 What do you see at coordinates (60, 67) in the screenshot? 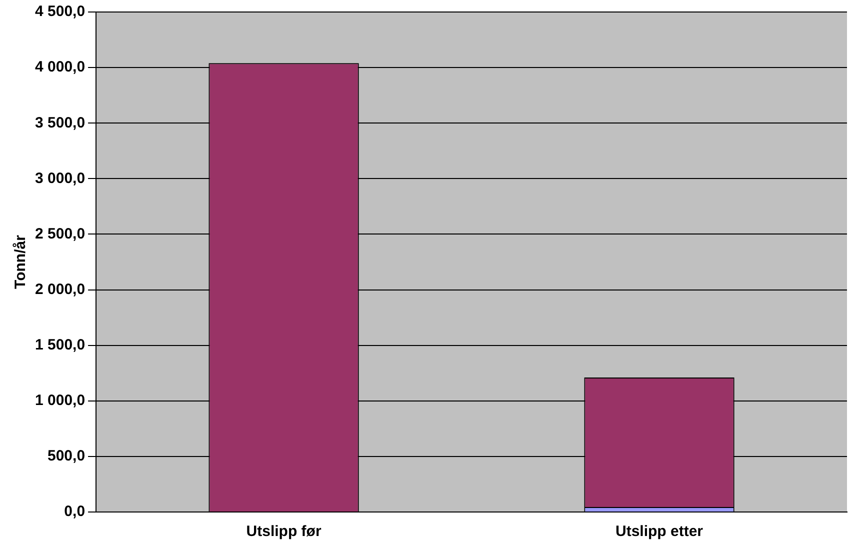
I see `y-tick-label: 4 000,0` at bounding box center [60, 67].